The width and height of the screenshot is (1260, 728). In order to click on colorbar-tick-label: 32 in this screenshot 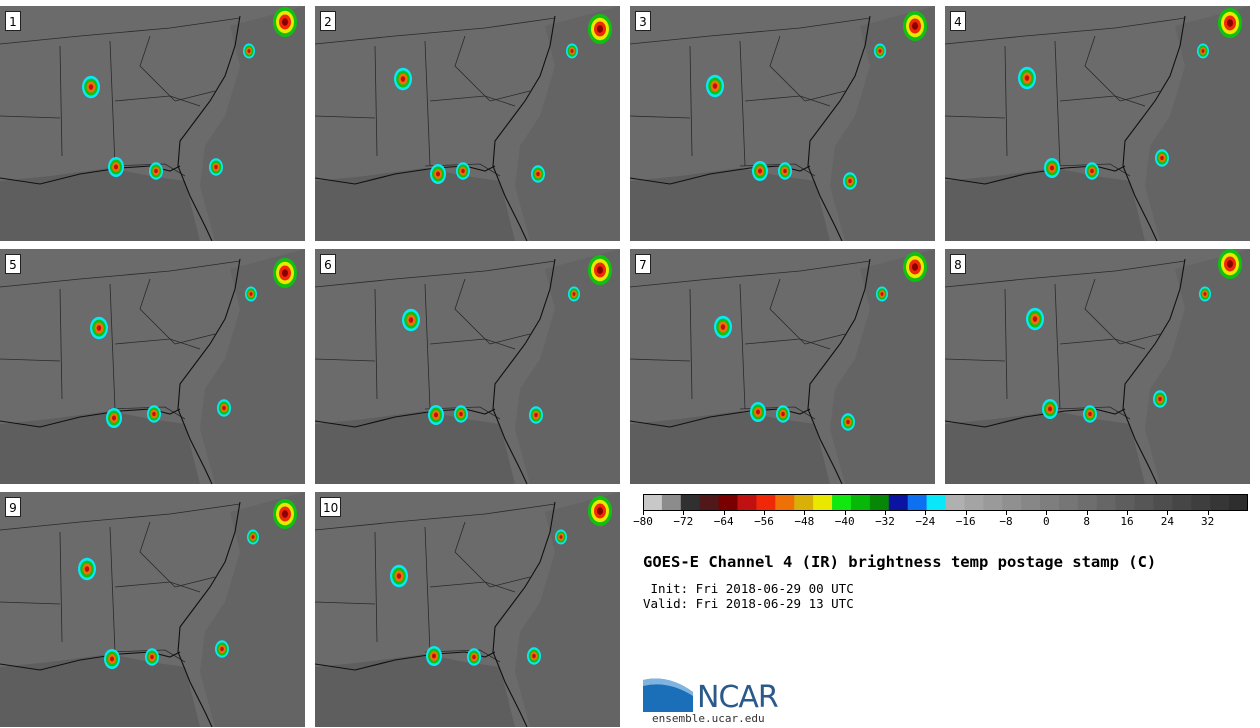, I will do `click(1208, 521)`.